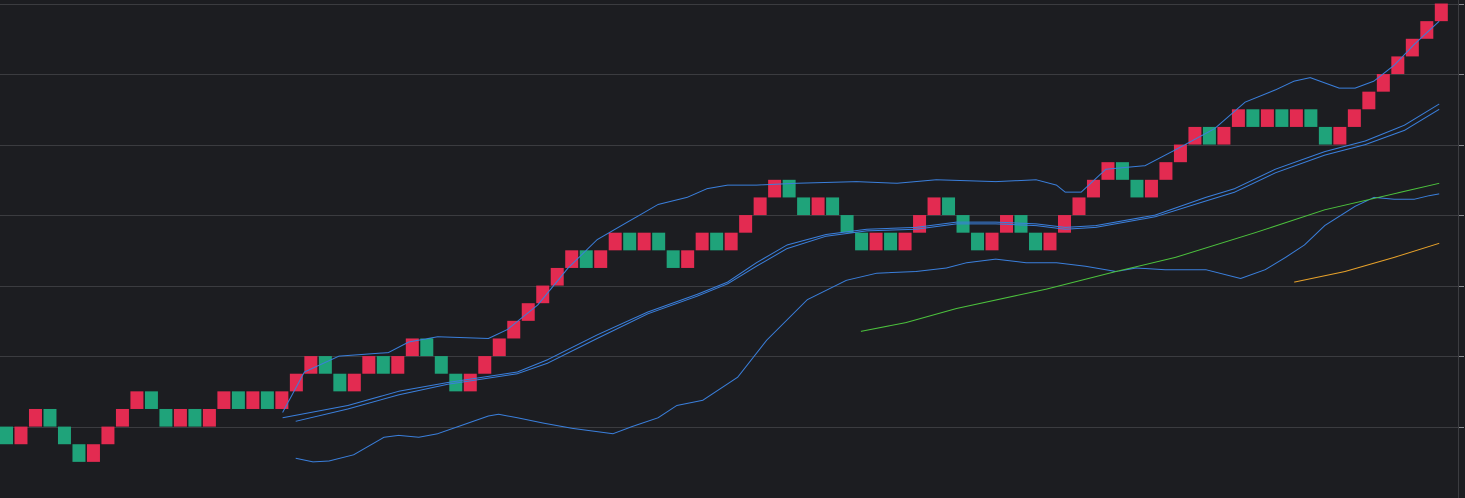  Describe the element at coordinates (1461, 249) in the screenshot. I see `price-axis` at that location.